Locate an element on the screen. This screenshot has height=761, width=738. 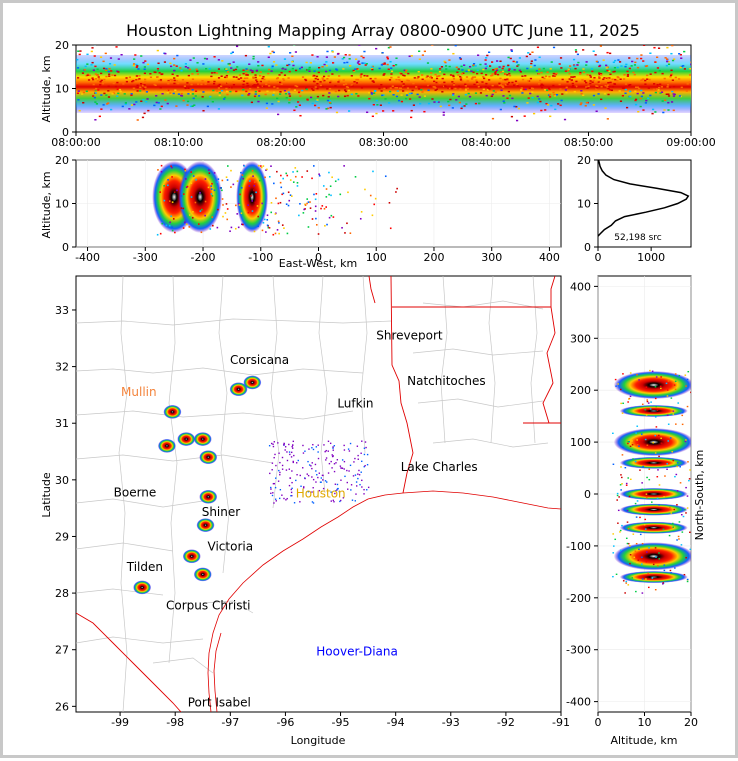
time-tick-label: 09:00:00 is located at coordinates (690, 142).